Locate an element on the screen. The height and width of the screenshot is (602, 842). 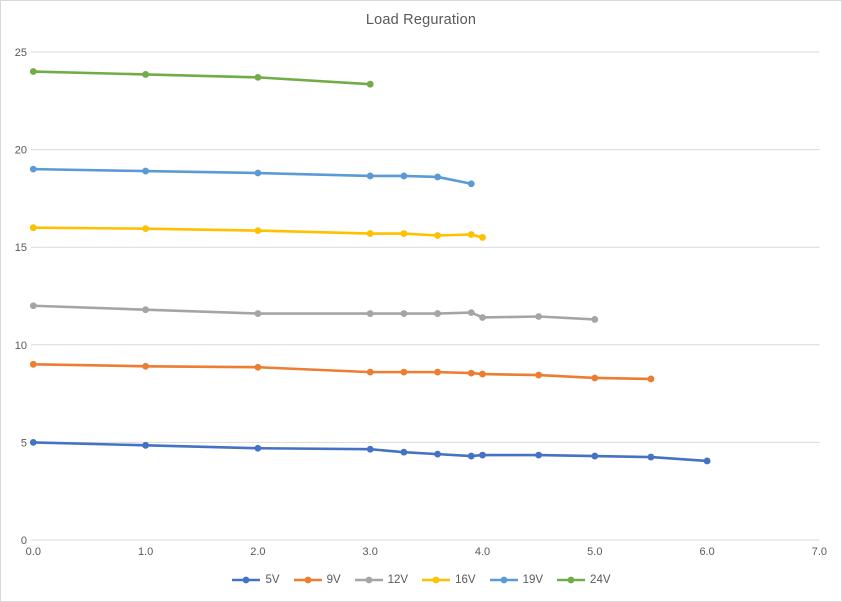
series-9V is located at coordinates (342, 371).